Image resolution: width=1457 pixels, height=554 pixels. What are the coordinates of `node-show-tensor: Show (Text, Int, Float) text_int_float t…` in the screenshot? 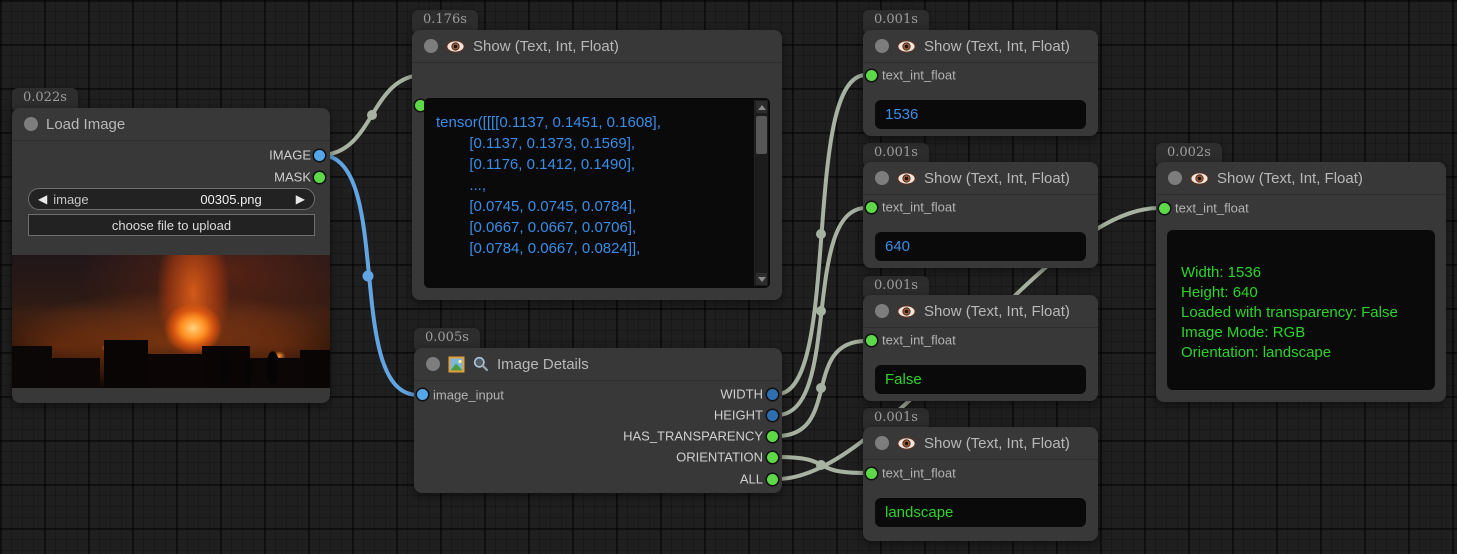 It's located at (597, 165).